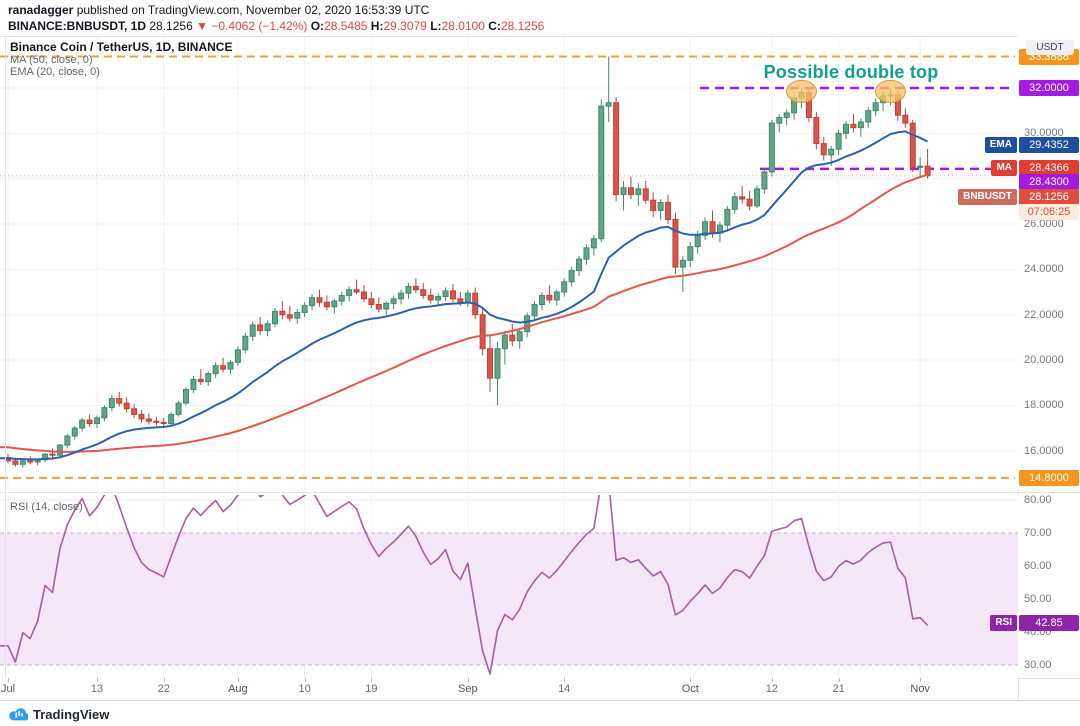 This screenshot has width=1080, height=726. I want to click on price-tick-label: 24.0000, so click(1044, 269).